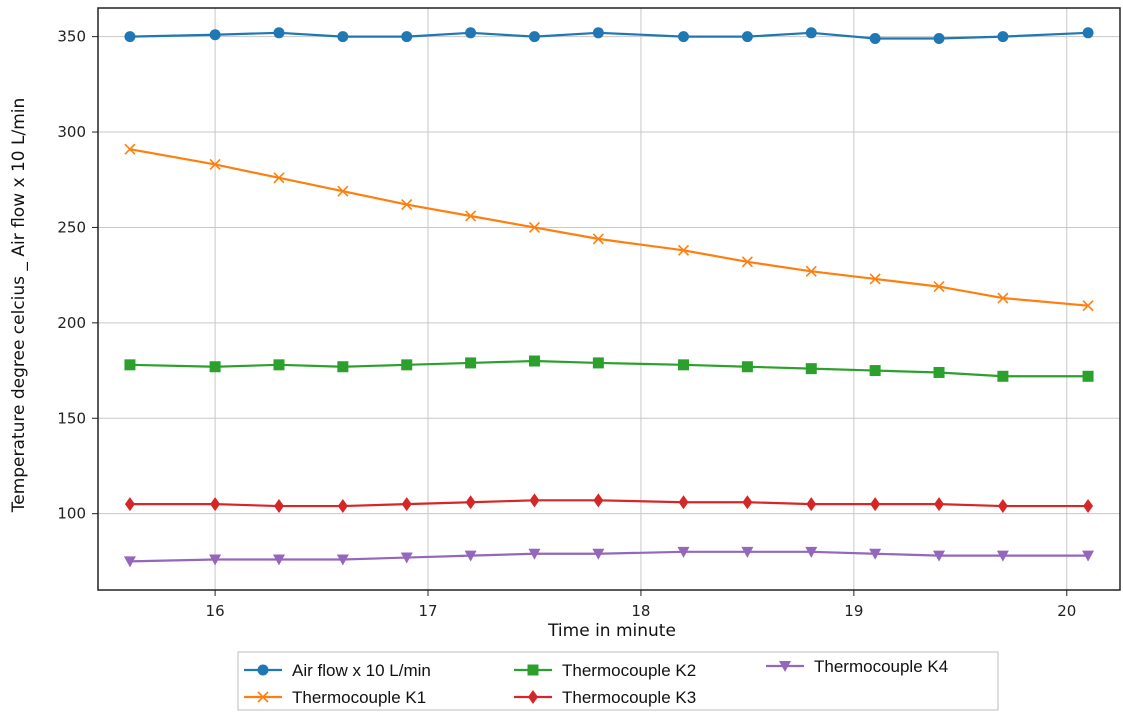  Describe the element at coordinates (611, 631) in the screenshot. I see `x-axis-label: Time in minute` at that location.